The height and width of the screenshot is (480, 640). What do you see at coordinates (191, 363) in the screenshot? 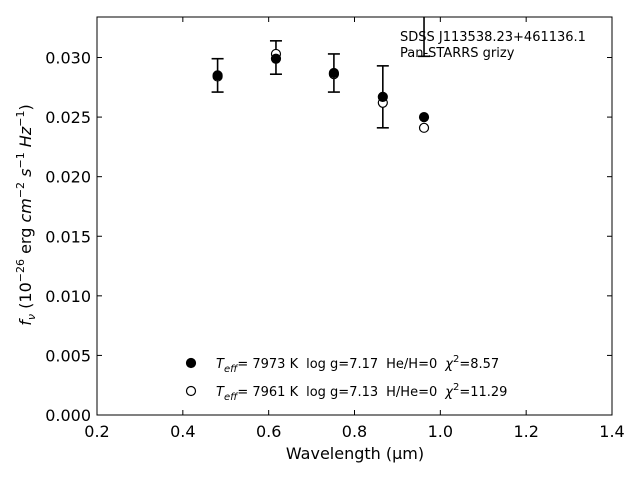
I see `legend-marker-filled` at bounding box center [191, 363].